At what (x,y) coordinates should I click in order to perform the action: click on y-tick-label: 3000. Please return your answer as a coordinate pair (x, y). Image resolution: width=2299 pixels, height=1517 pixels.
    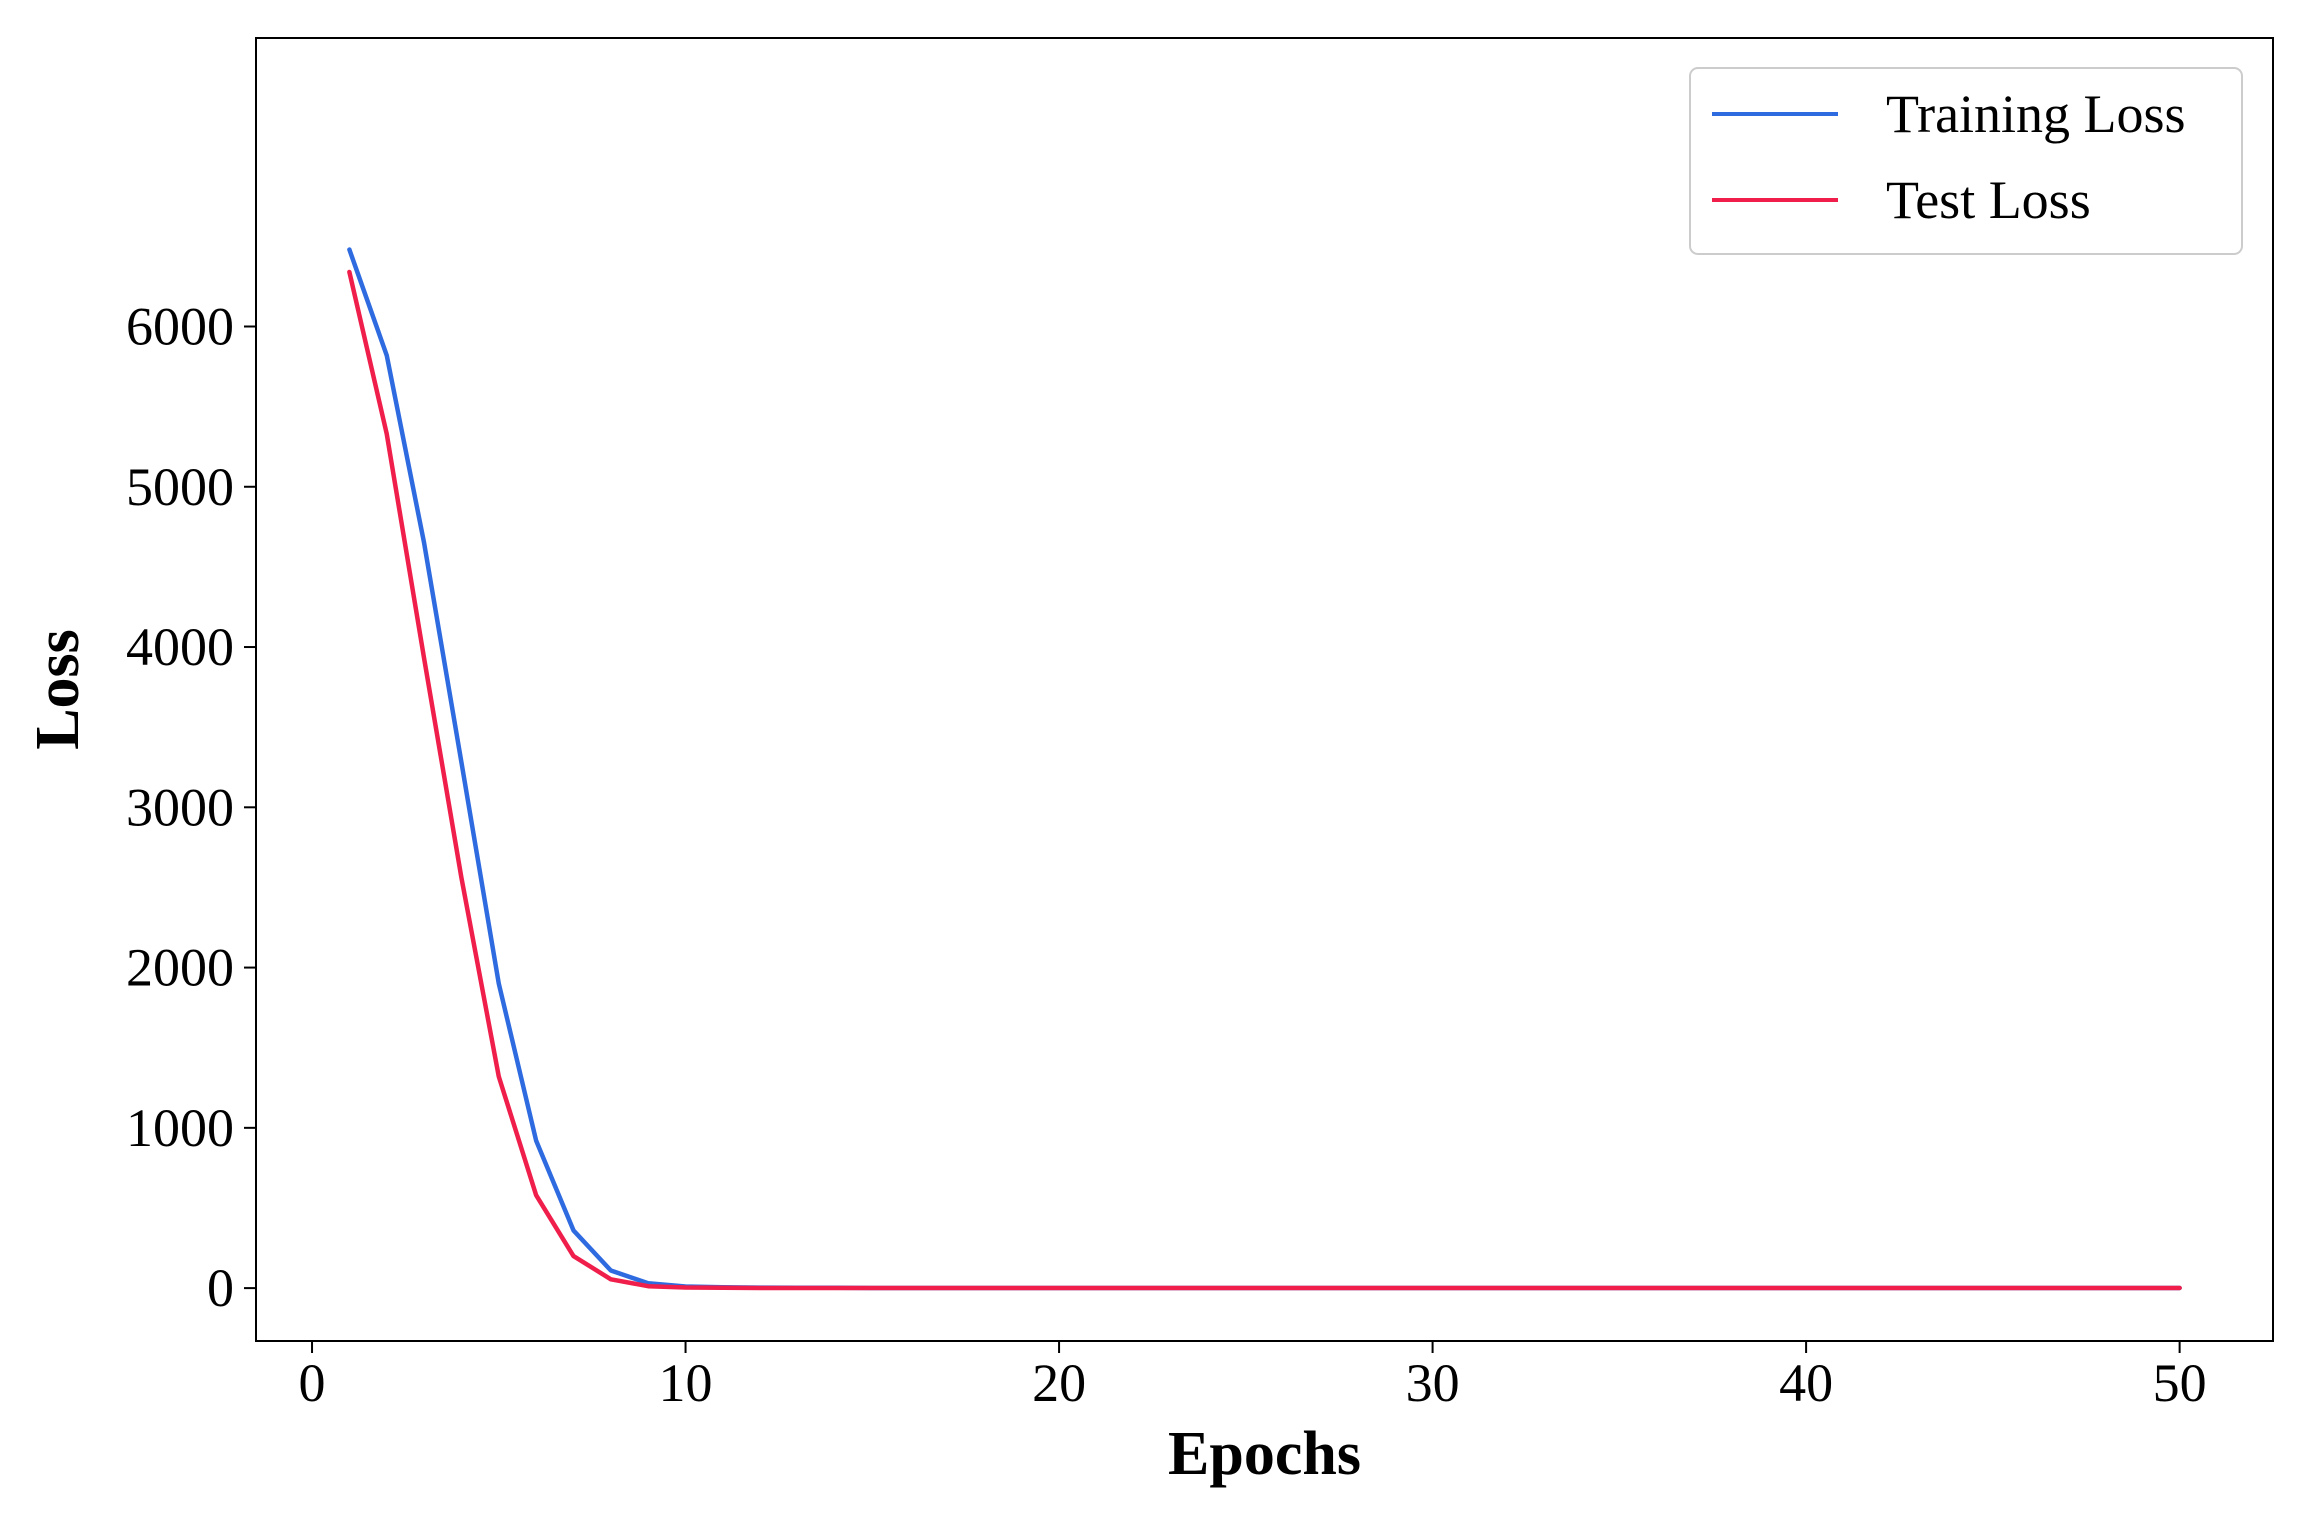
    Looking at the image, I should click on (180, 807).